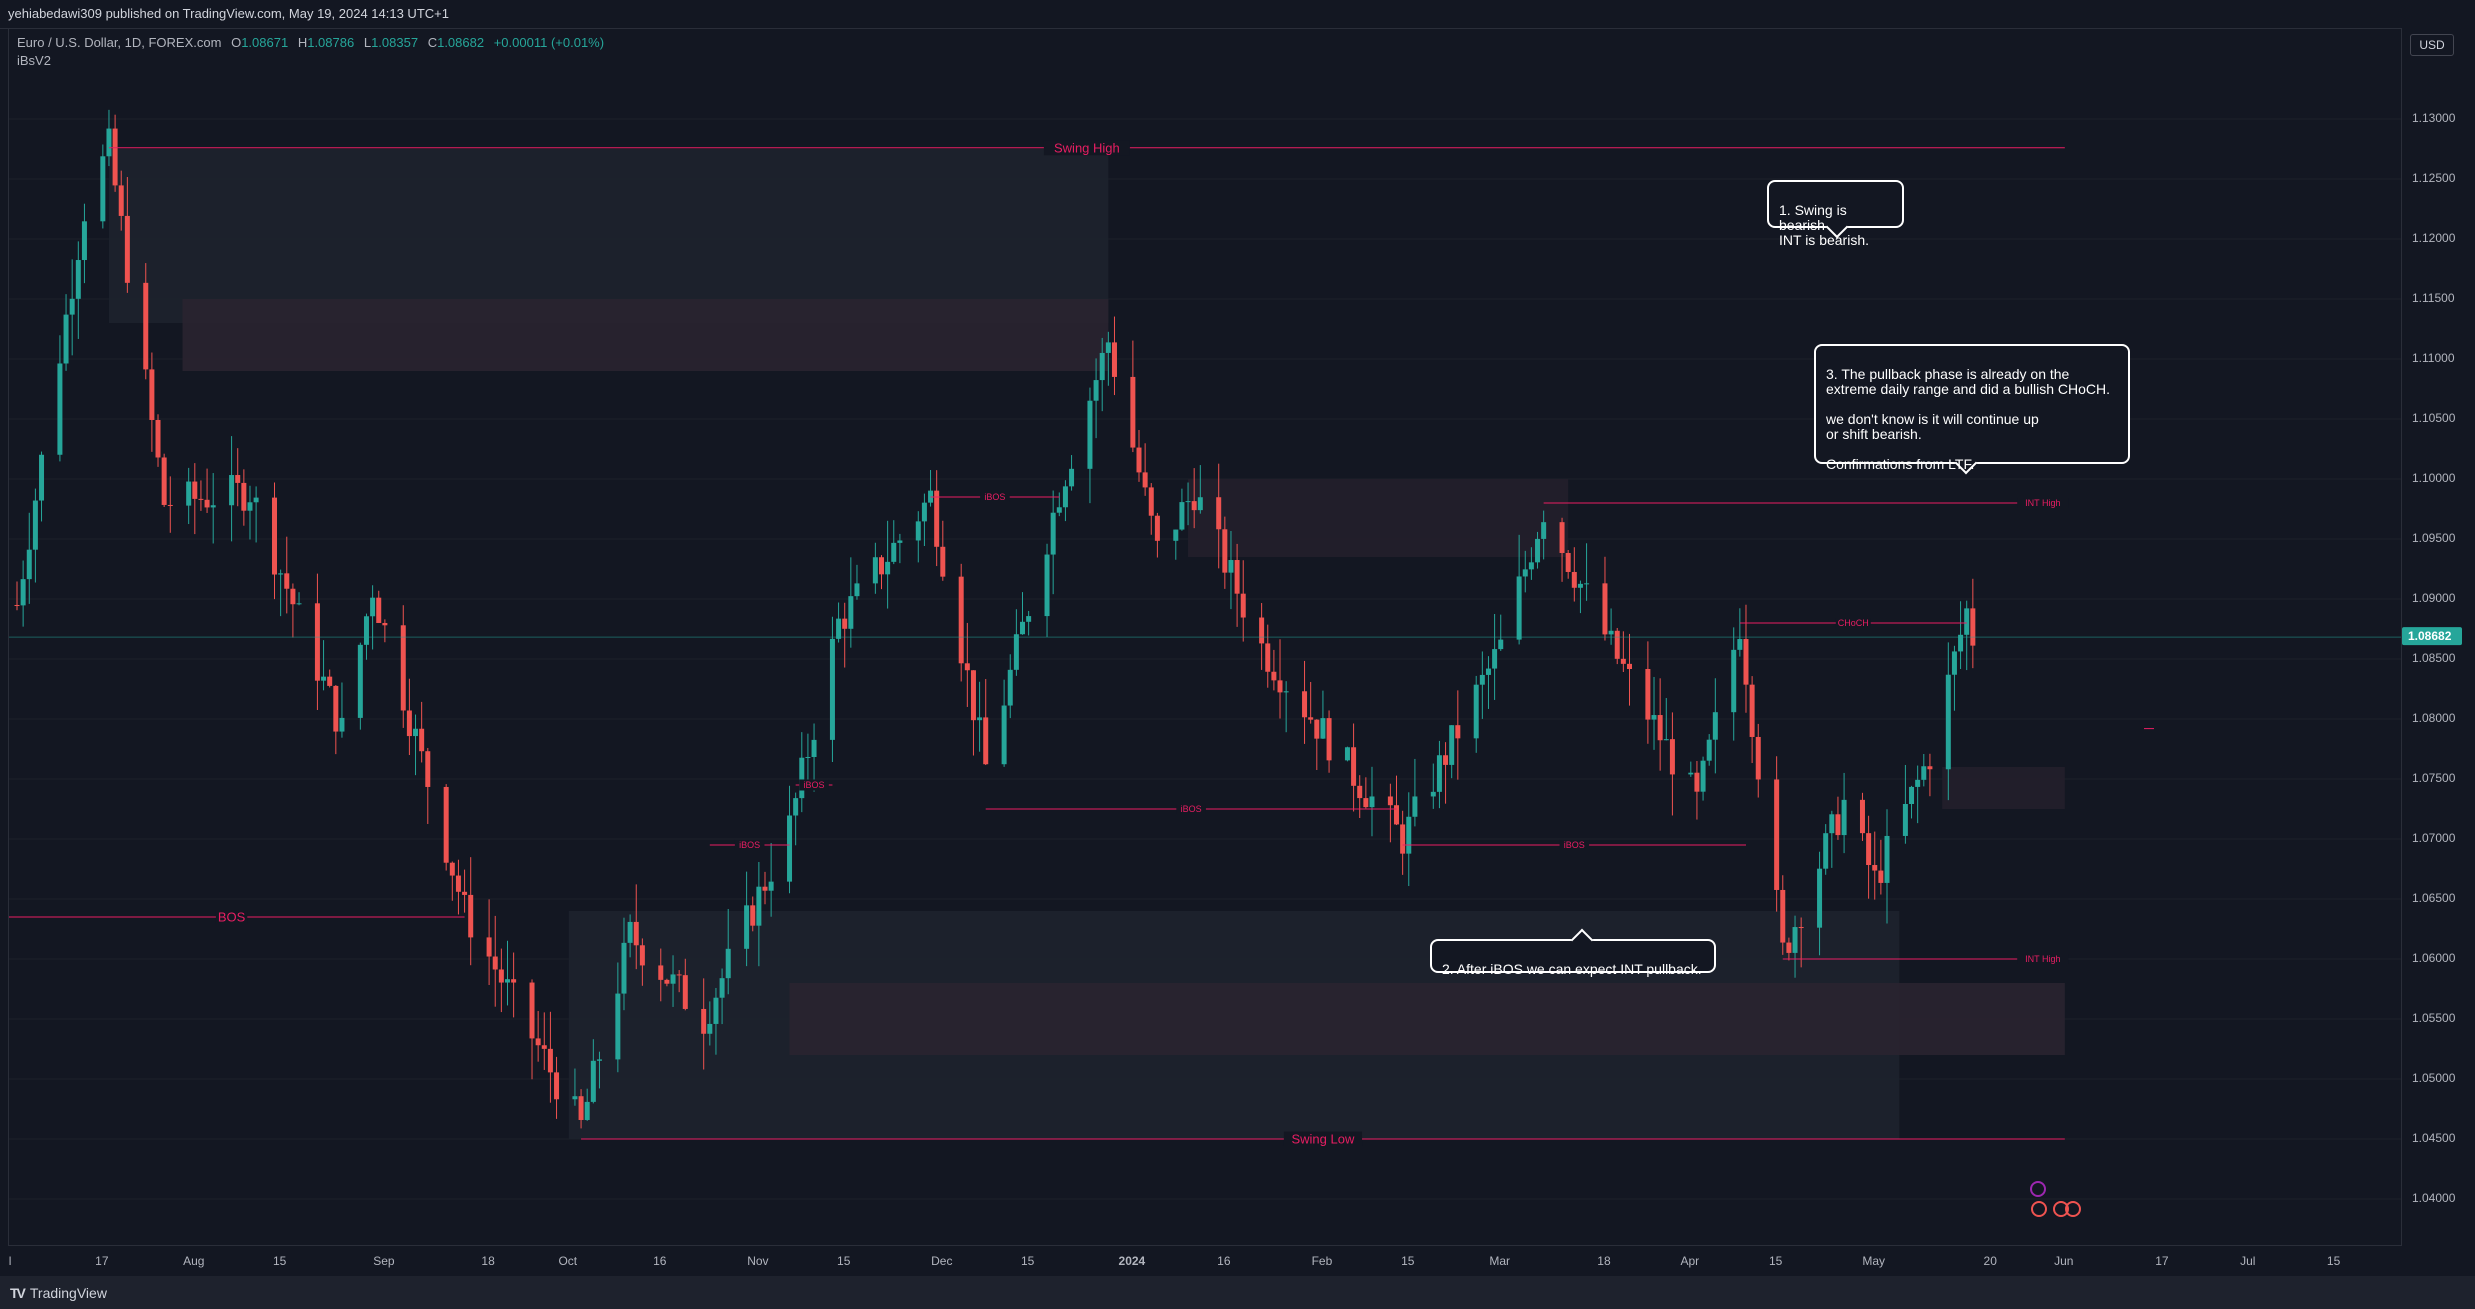  Describe the element at coordinates (1224, 1261) in the screenshot. I see `time-tick-label: 16` at that location.